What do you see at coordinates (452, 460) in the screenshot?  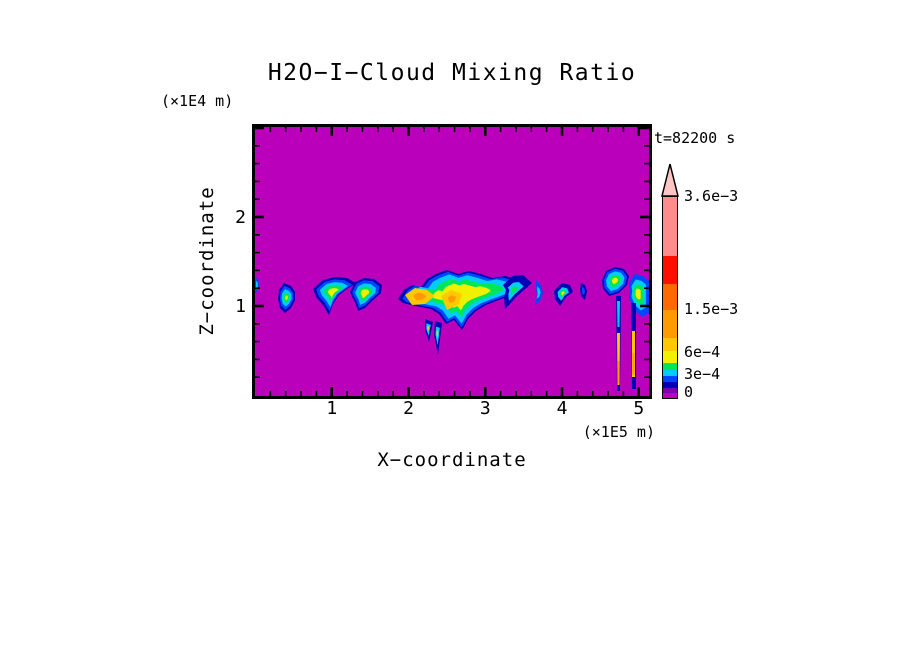 I see `x-axis-title: X−coordinate` at bounding box center [452, 460].